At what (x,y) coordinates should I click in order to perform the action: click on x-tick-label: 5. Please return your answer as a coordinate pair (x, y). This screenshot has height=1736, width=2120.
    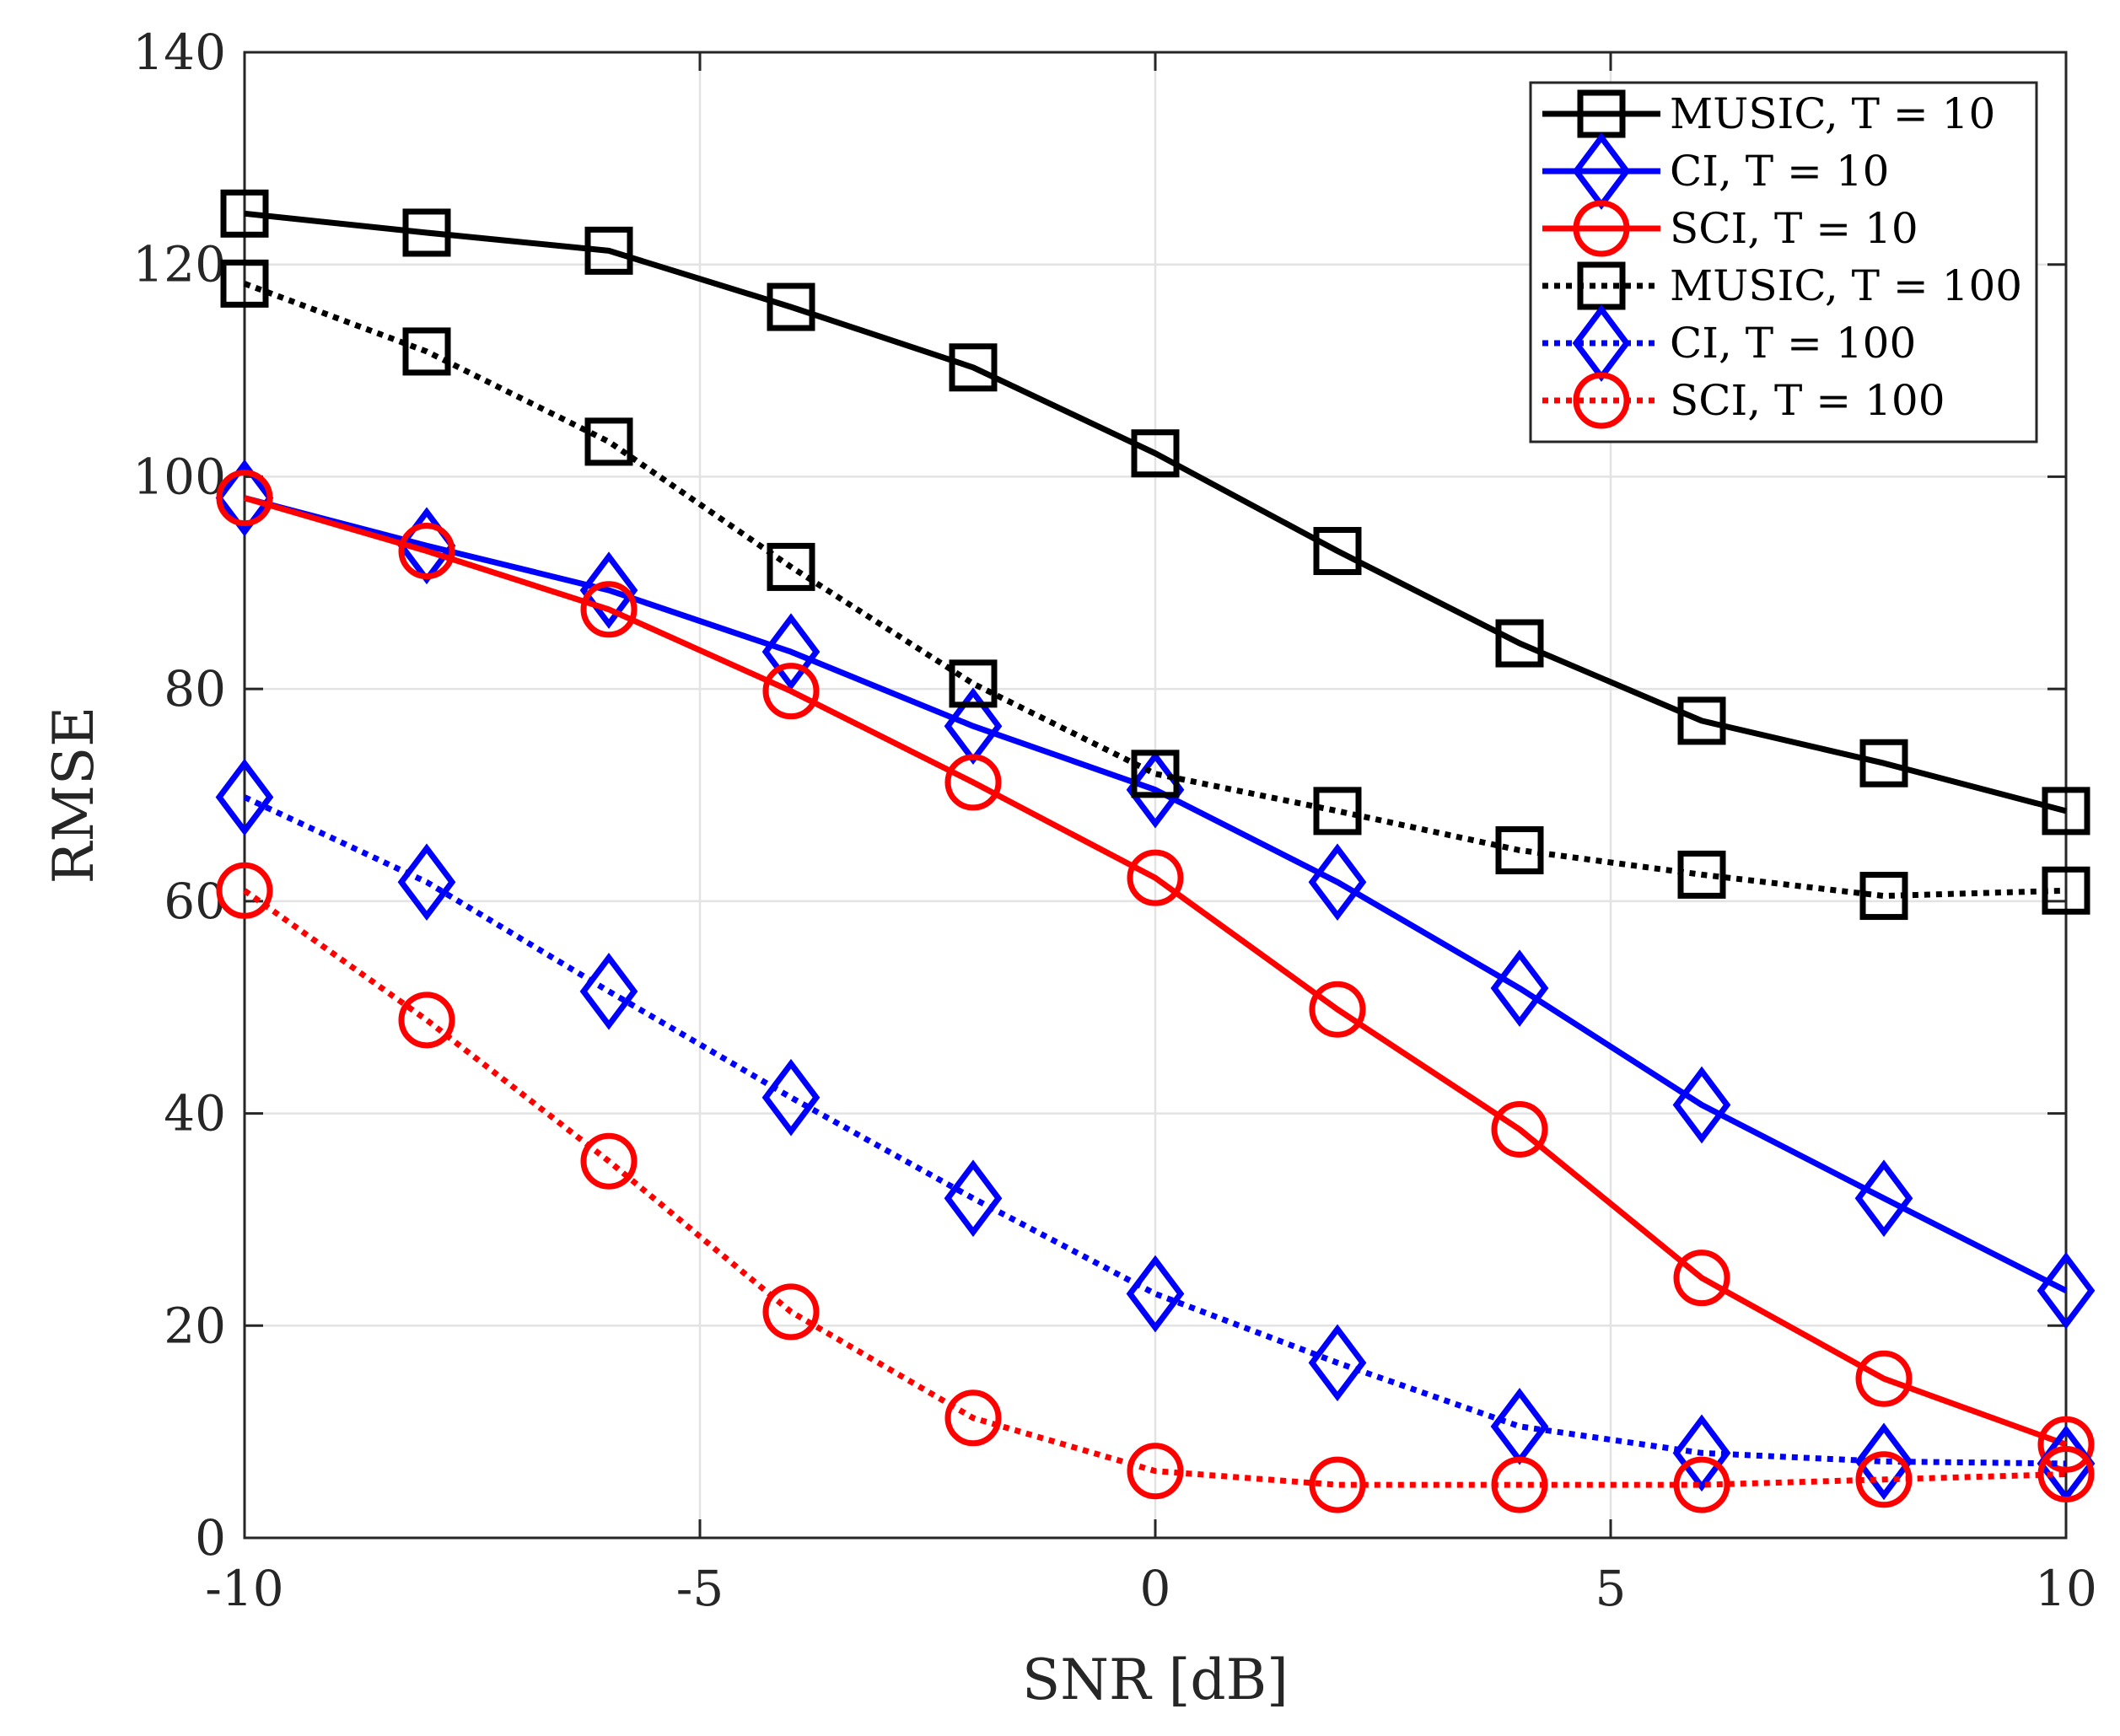
    Looking at the image, I should click on (1611, 1588).